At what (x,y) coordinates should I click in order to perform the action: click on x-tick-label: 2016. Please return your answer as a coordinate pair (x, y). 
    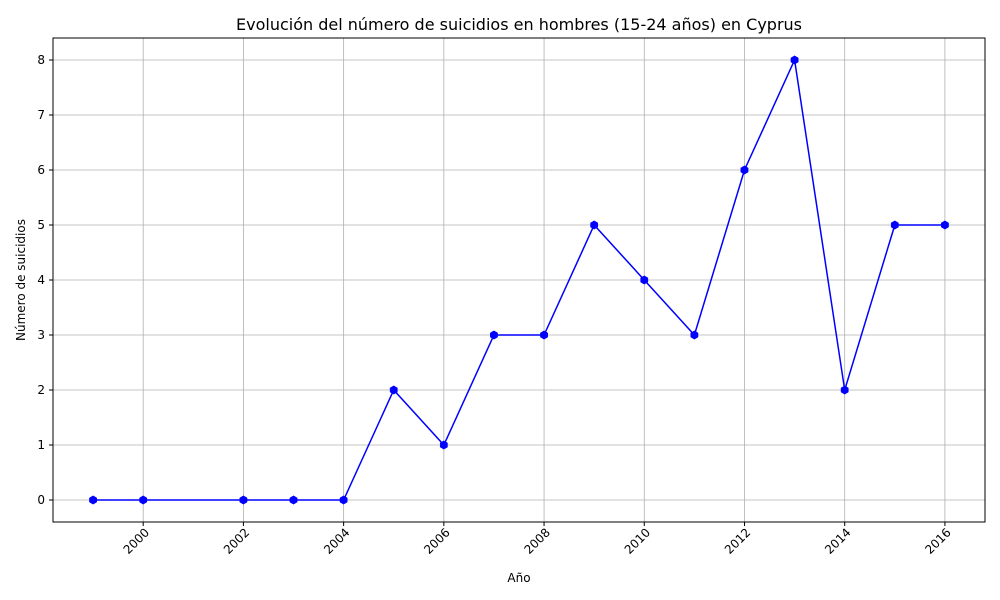
    Looking at the image, I should click on (937, 540).